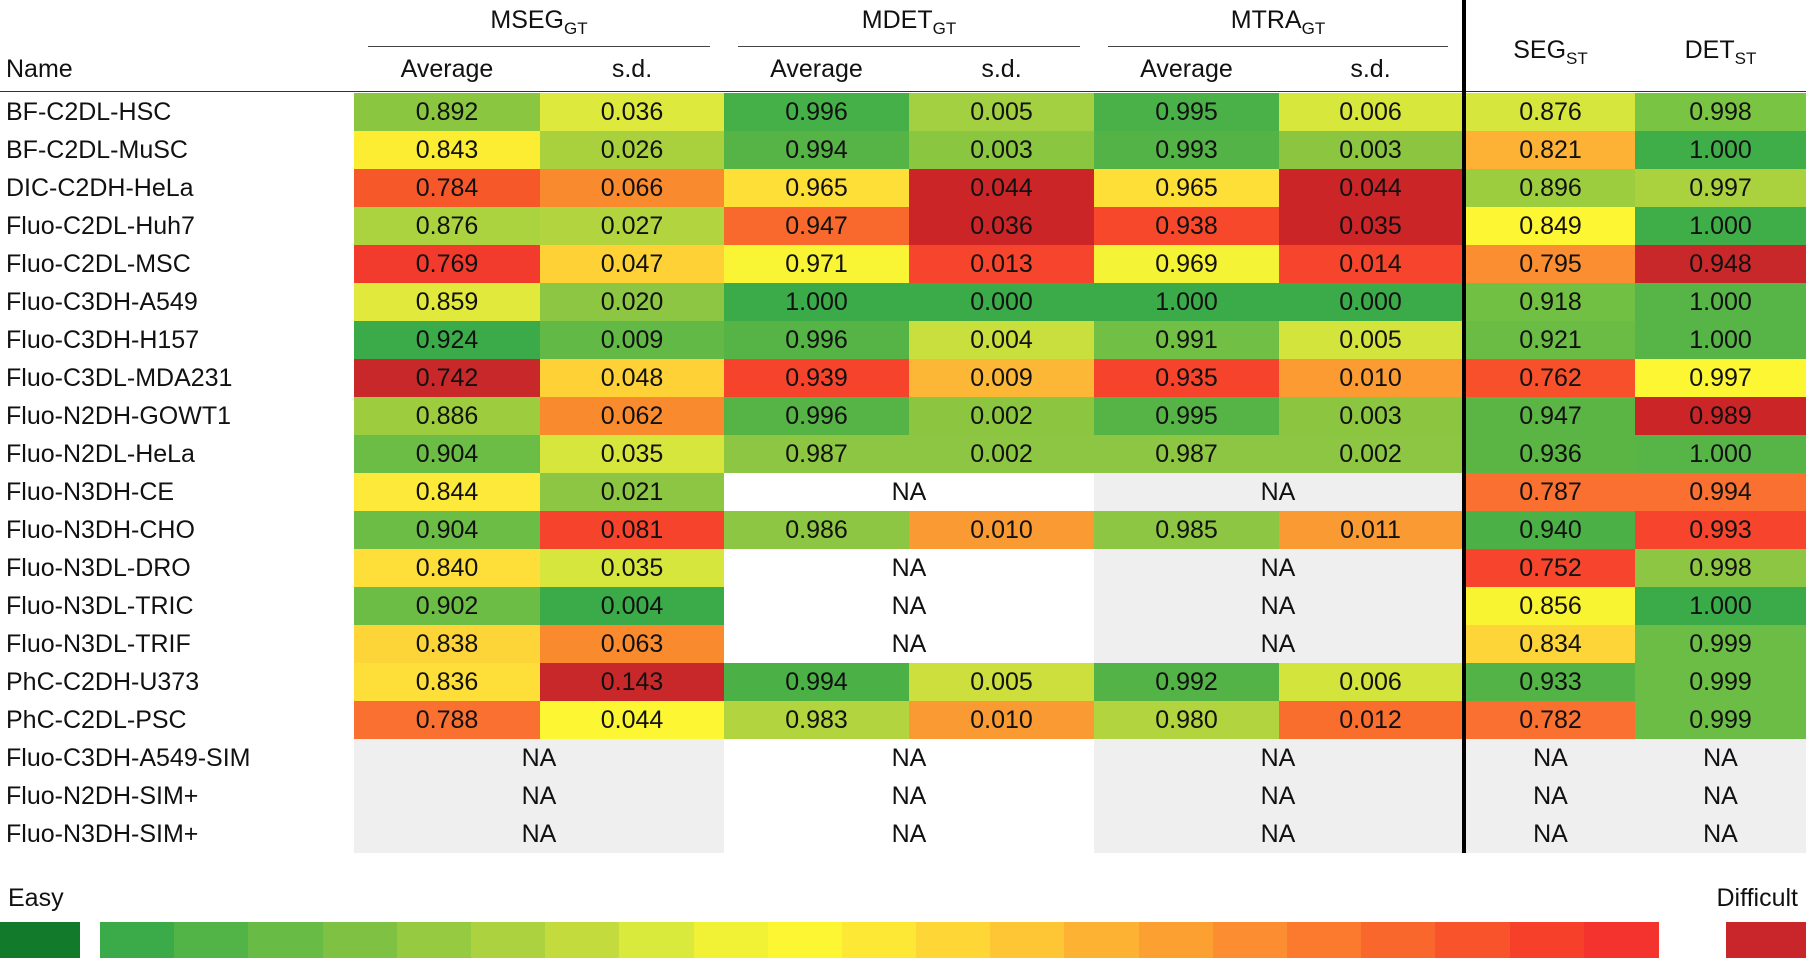  What do you see at coordinates (1540, 50) in the screenshot?
I see `column-header-name: SEG` at bounding box center [1540, 50].